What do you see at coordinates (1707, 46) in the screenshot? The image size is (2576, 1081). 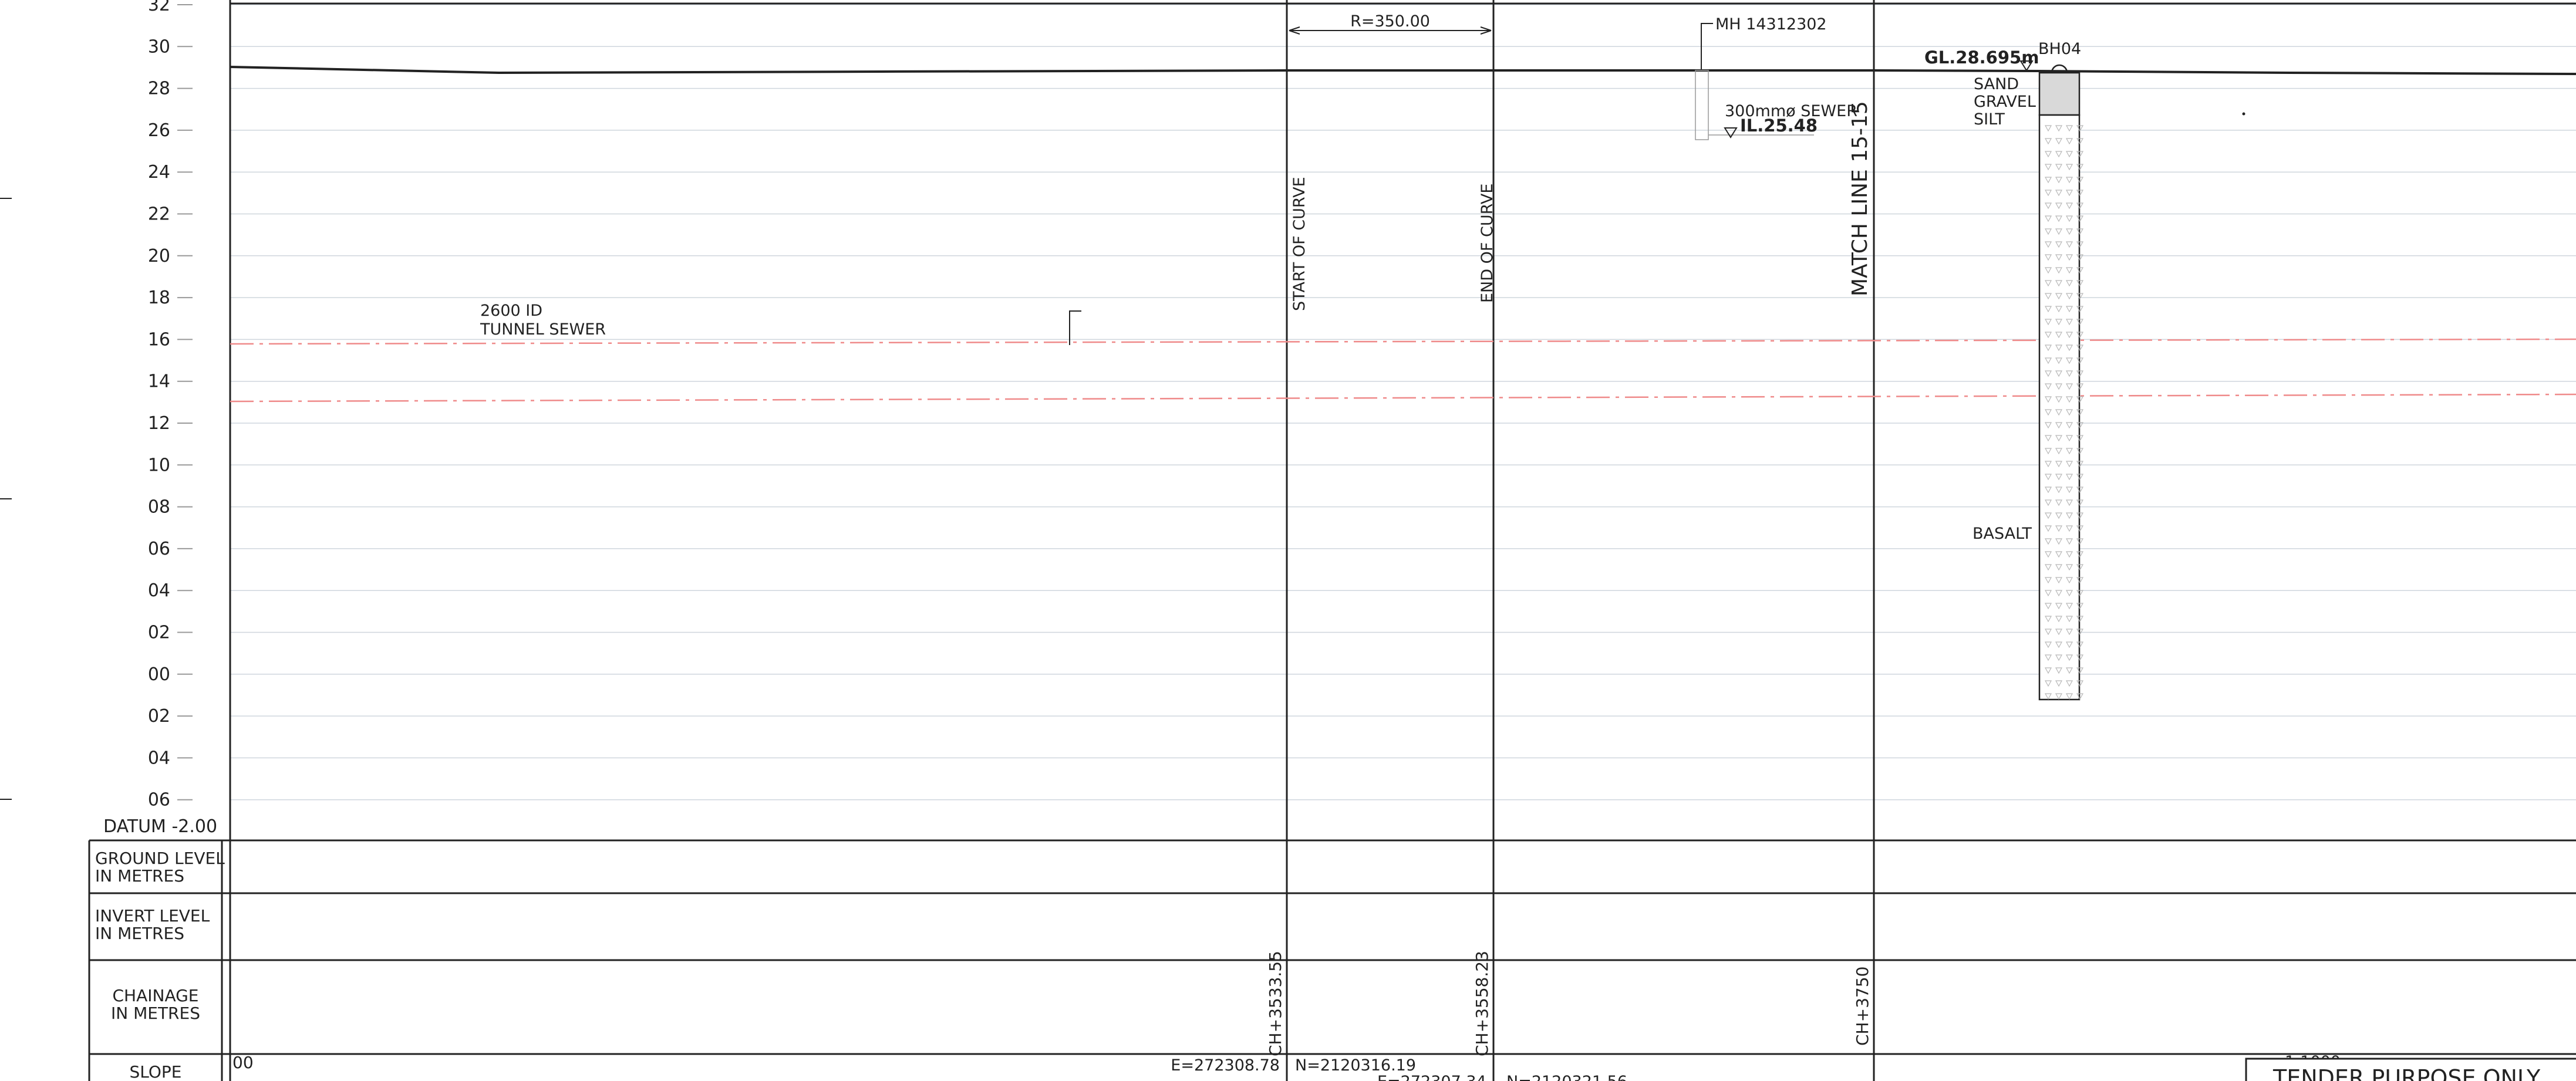 I see `manhole-leader` at bounding box center [1707, 46].